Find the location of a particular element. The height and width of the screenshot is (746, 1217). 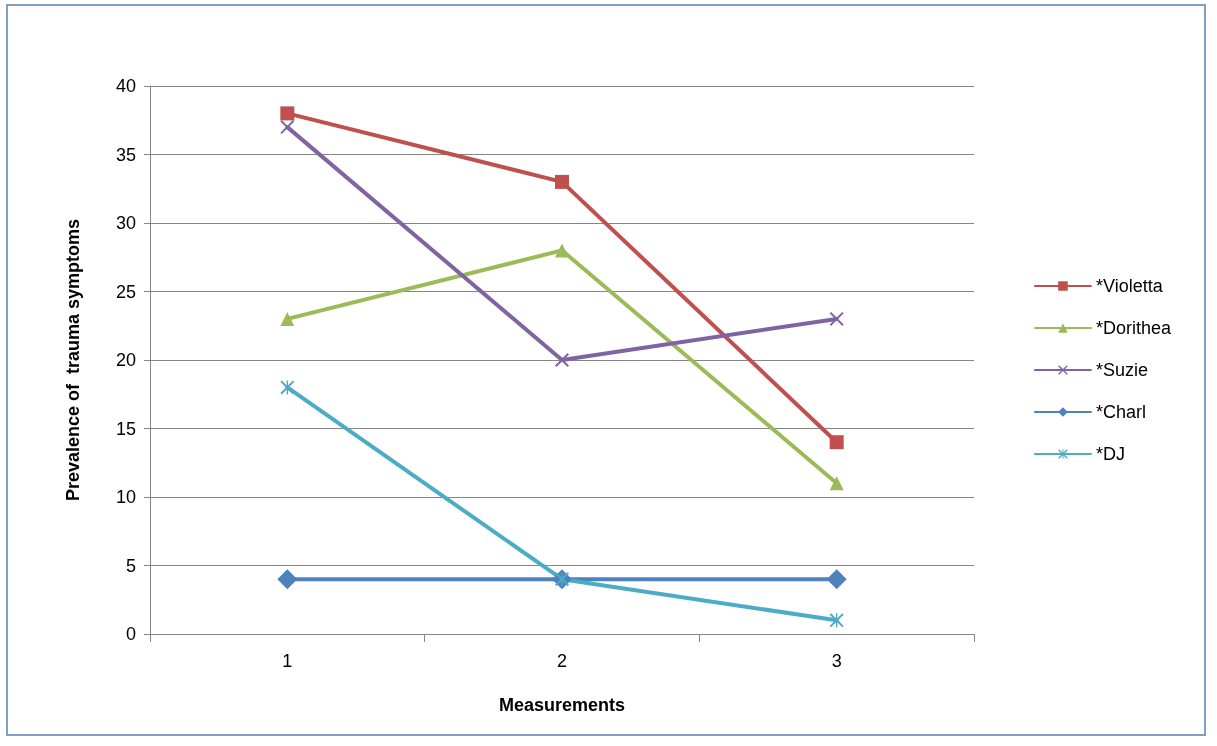

legend-label: *Violetta is located at coordinates (1129, 286).